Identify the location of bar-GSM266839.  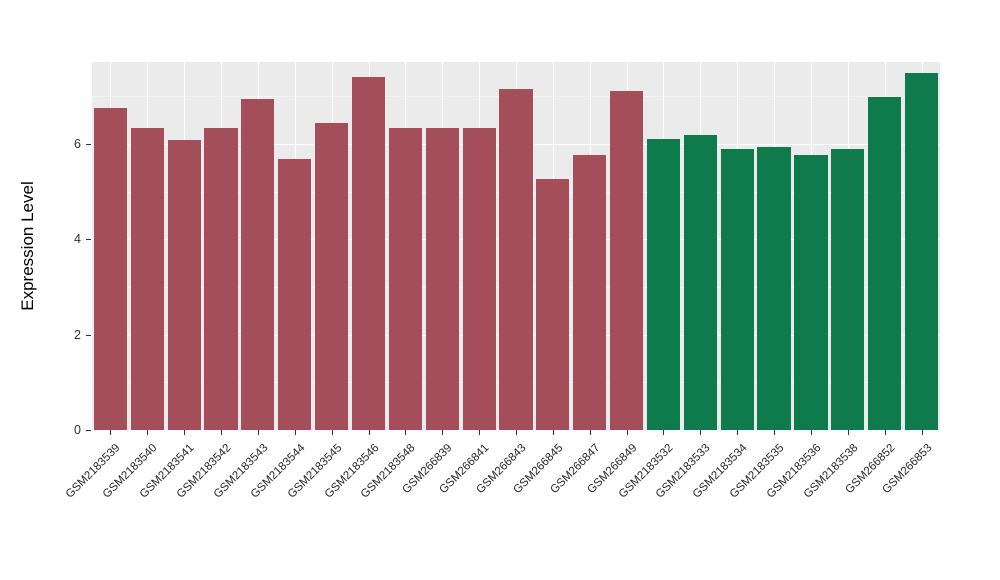
(442, 278).